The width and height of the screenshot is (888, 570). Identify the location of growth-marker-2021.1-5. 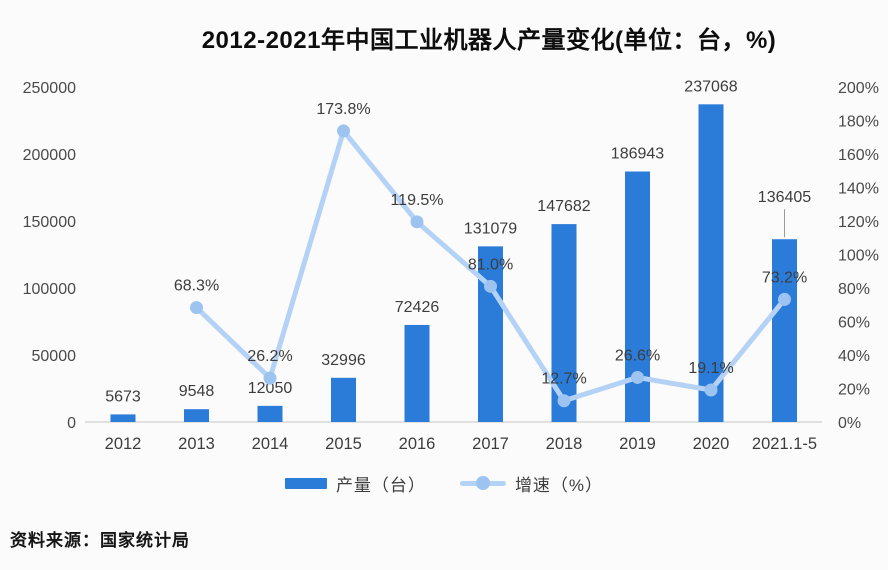
(784, 299).